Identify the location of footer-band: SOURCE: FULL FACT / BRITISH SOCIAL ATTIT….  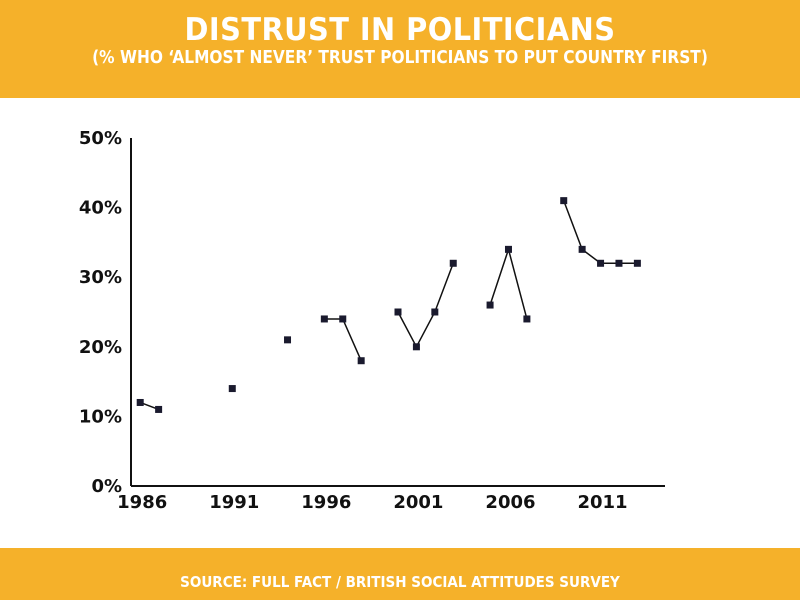
(400, 574).